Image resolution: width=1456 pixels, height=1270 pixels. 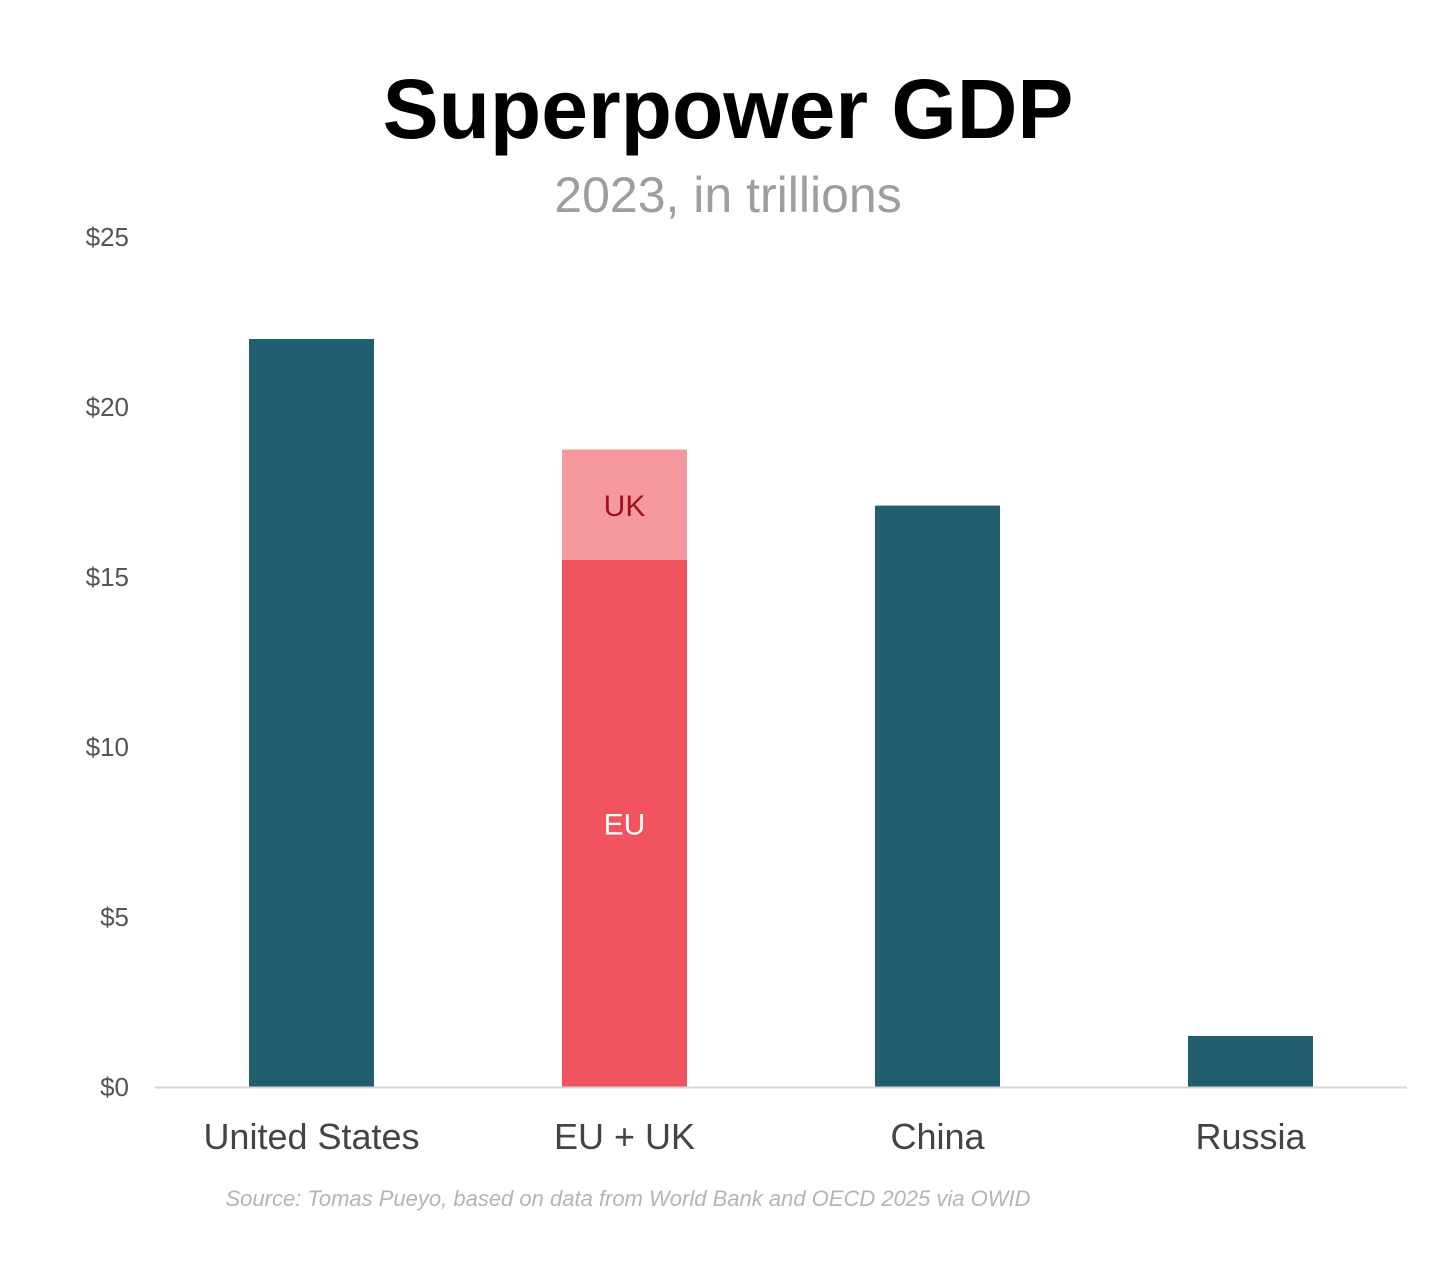 I want to click on bar-china, so click(x=937, y=796).